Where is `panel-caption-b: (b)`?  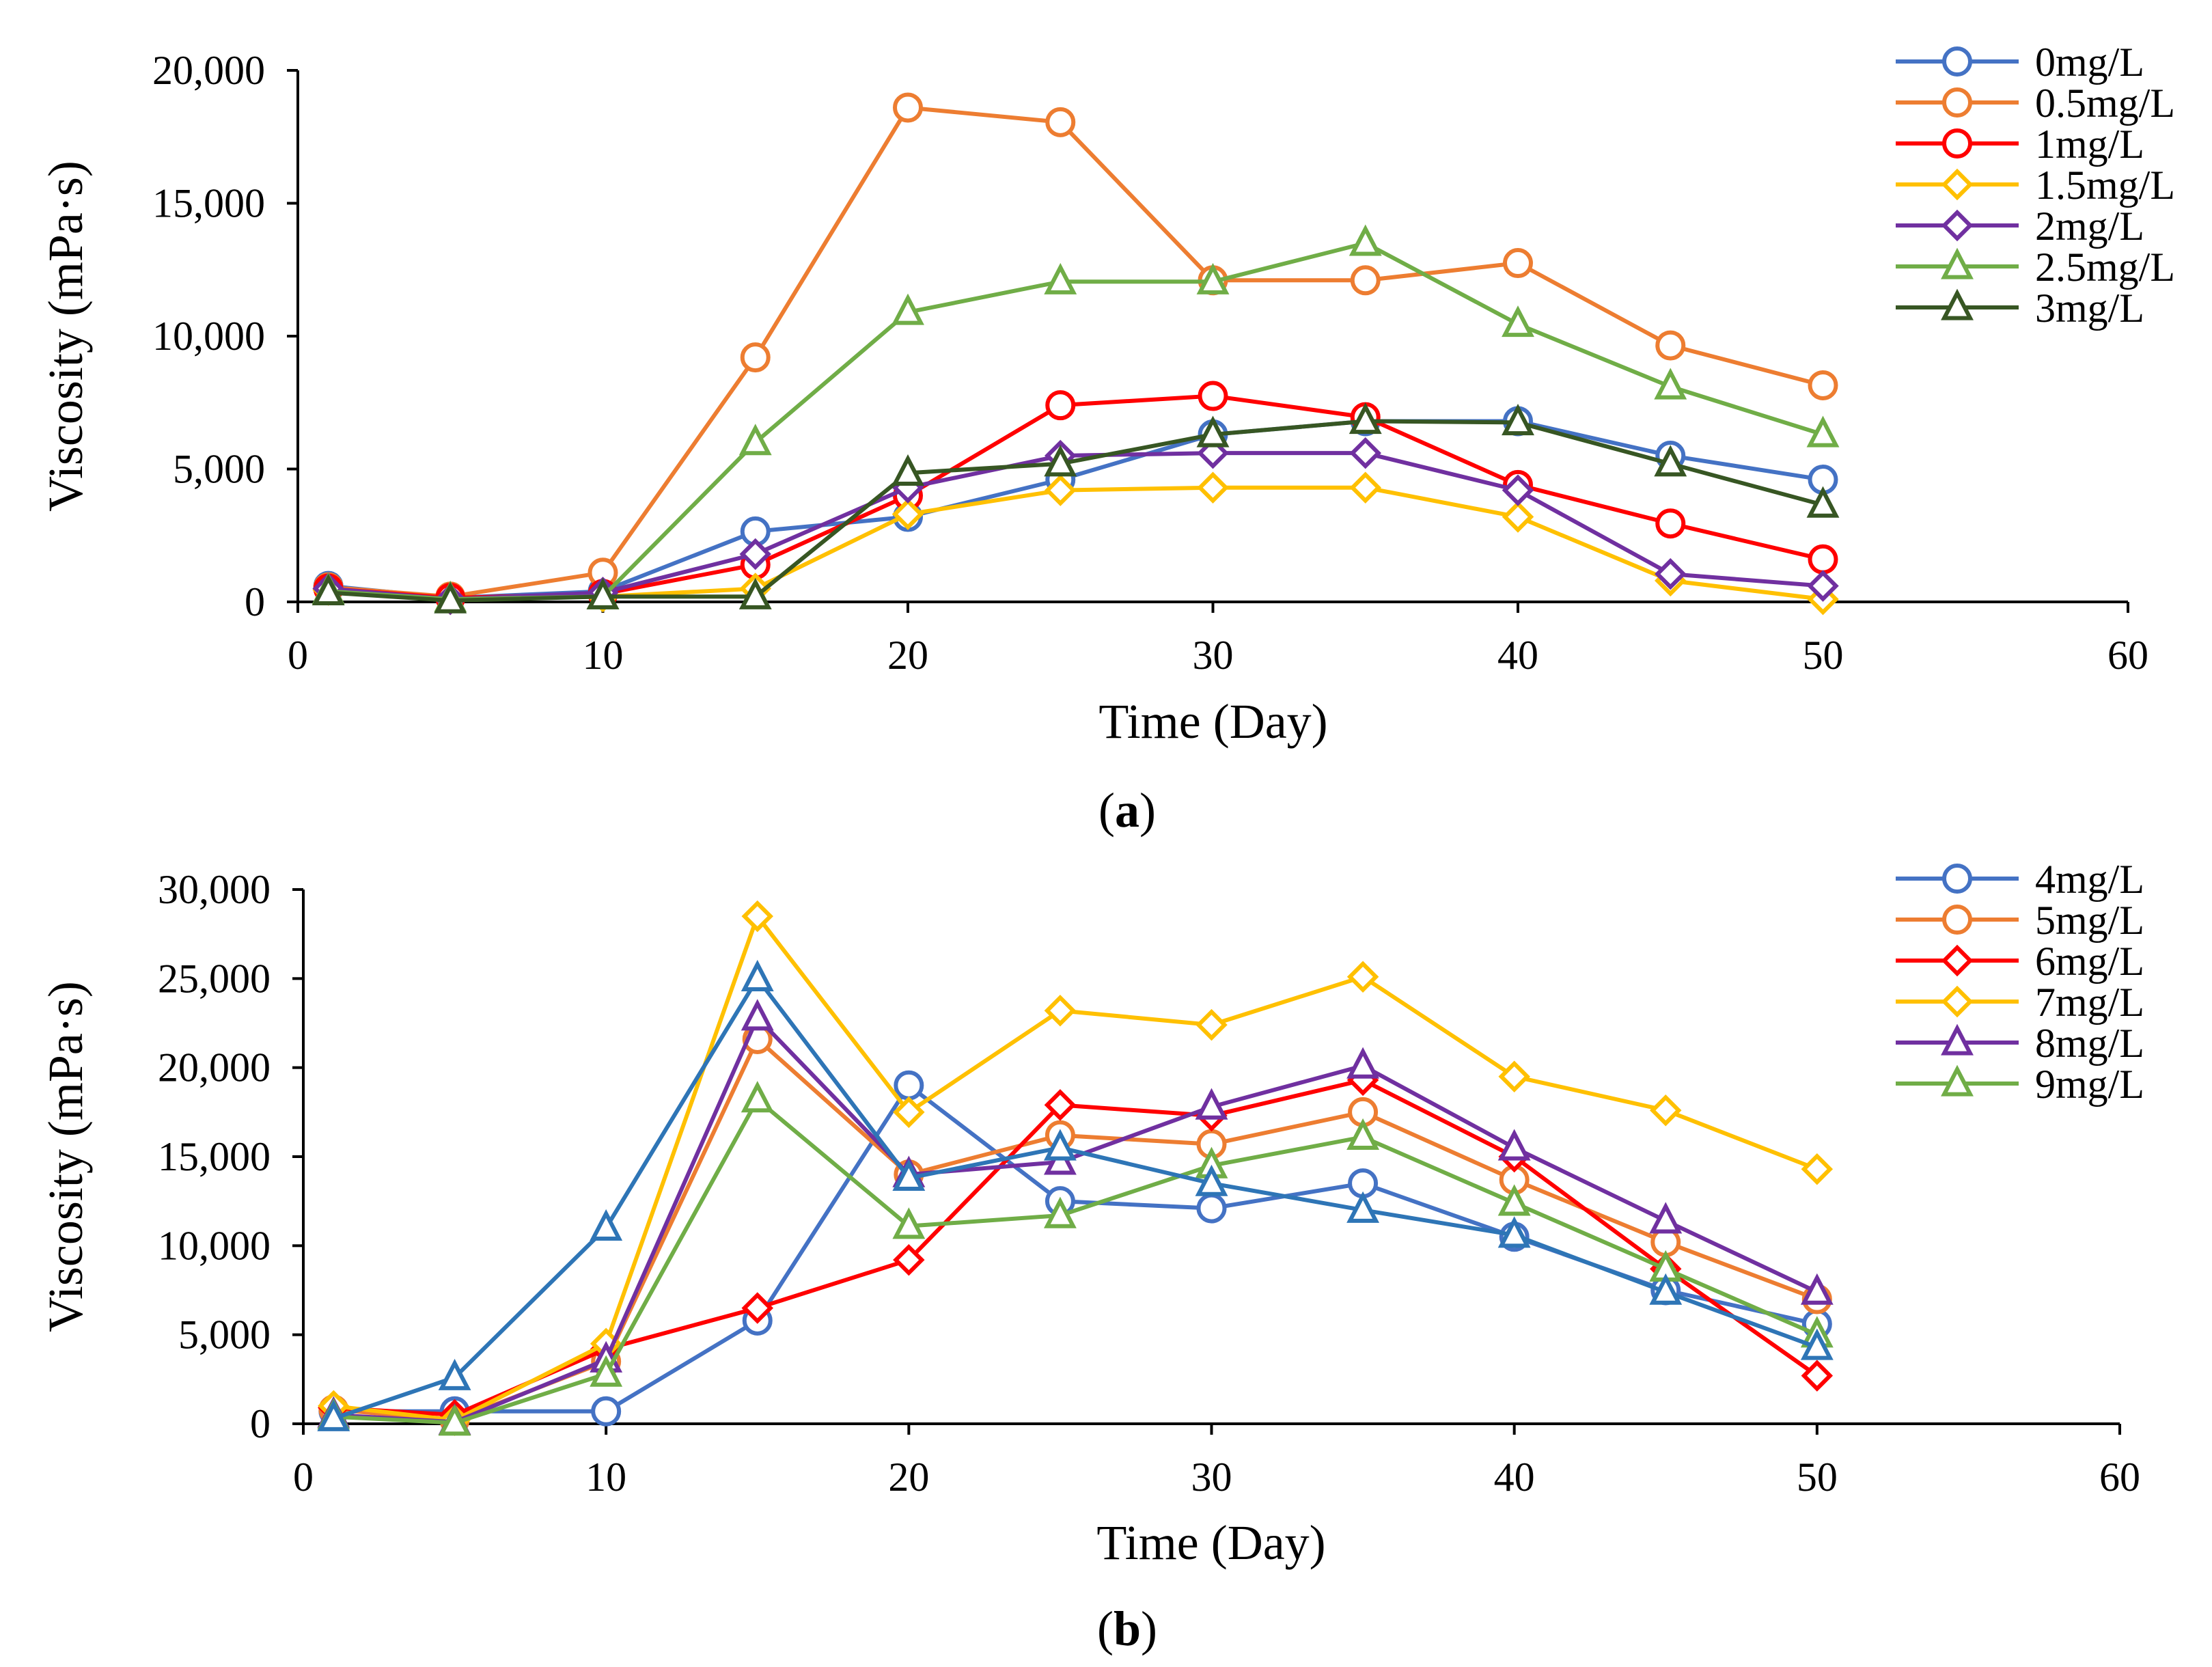 panel-caption-b: (b) is located at coordinates (1127, 1629).